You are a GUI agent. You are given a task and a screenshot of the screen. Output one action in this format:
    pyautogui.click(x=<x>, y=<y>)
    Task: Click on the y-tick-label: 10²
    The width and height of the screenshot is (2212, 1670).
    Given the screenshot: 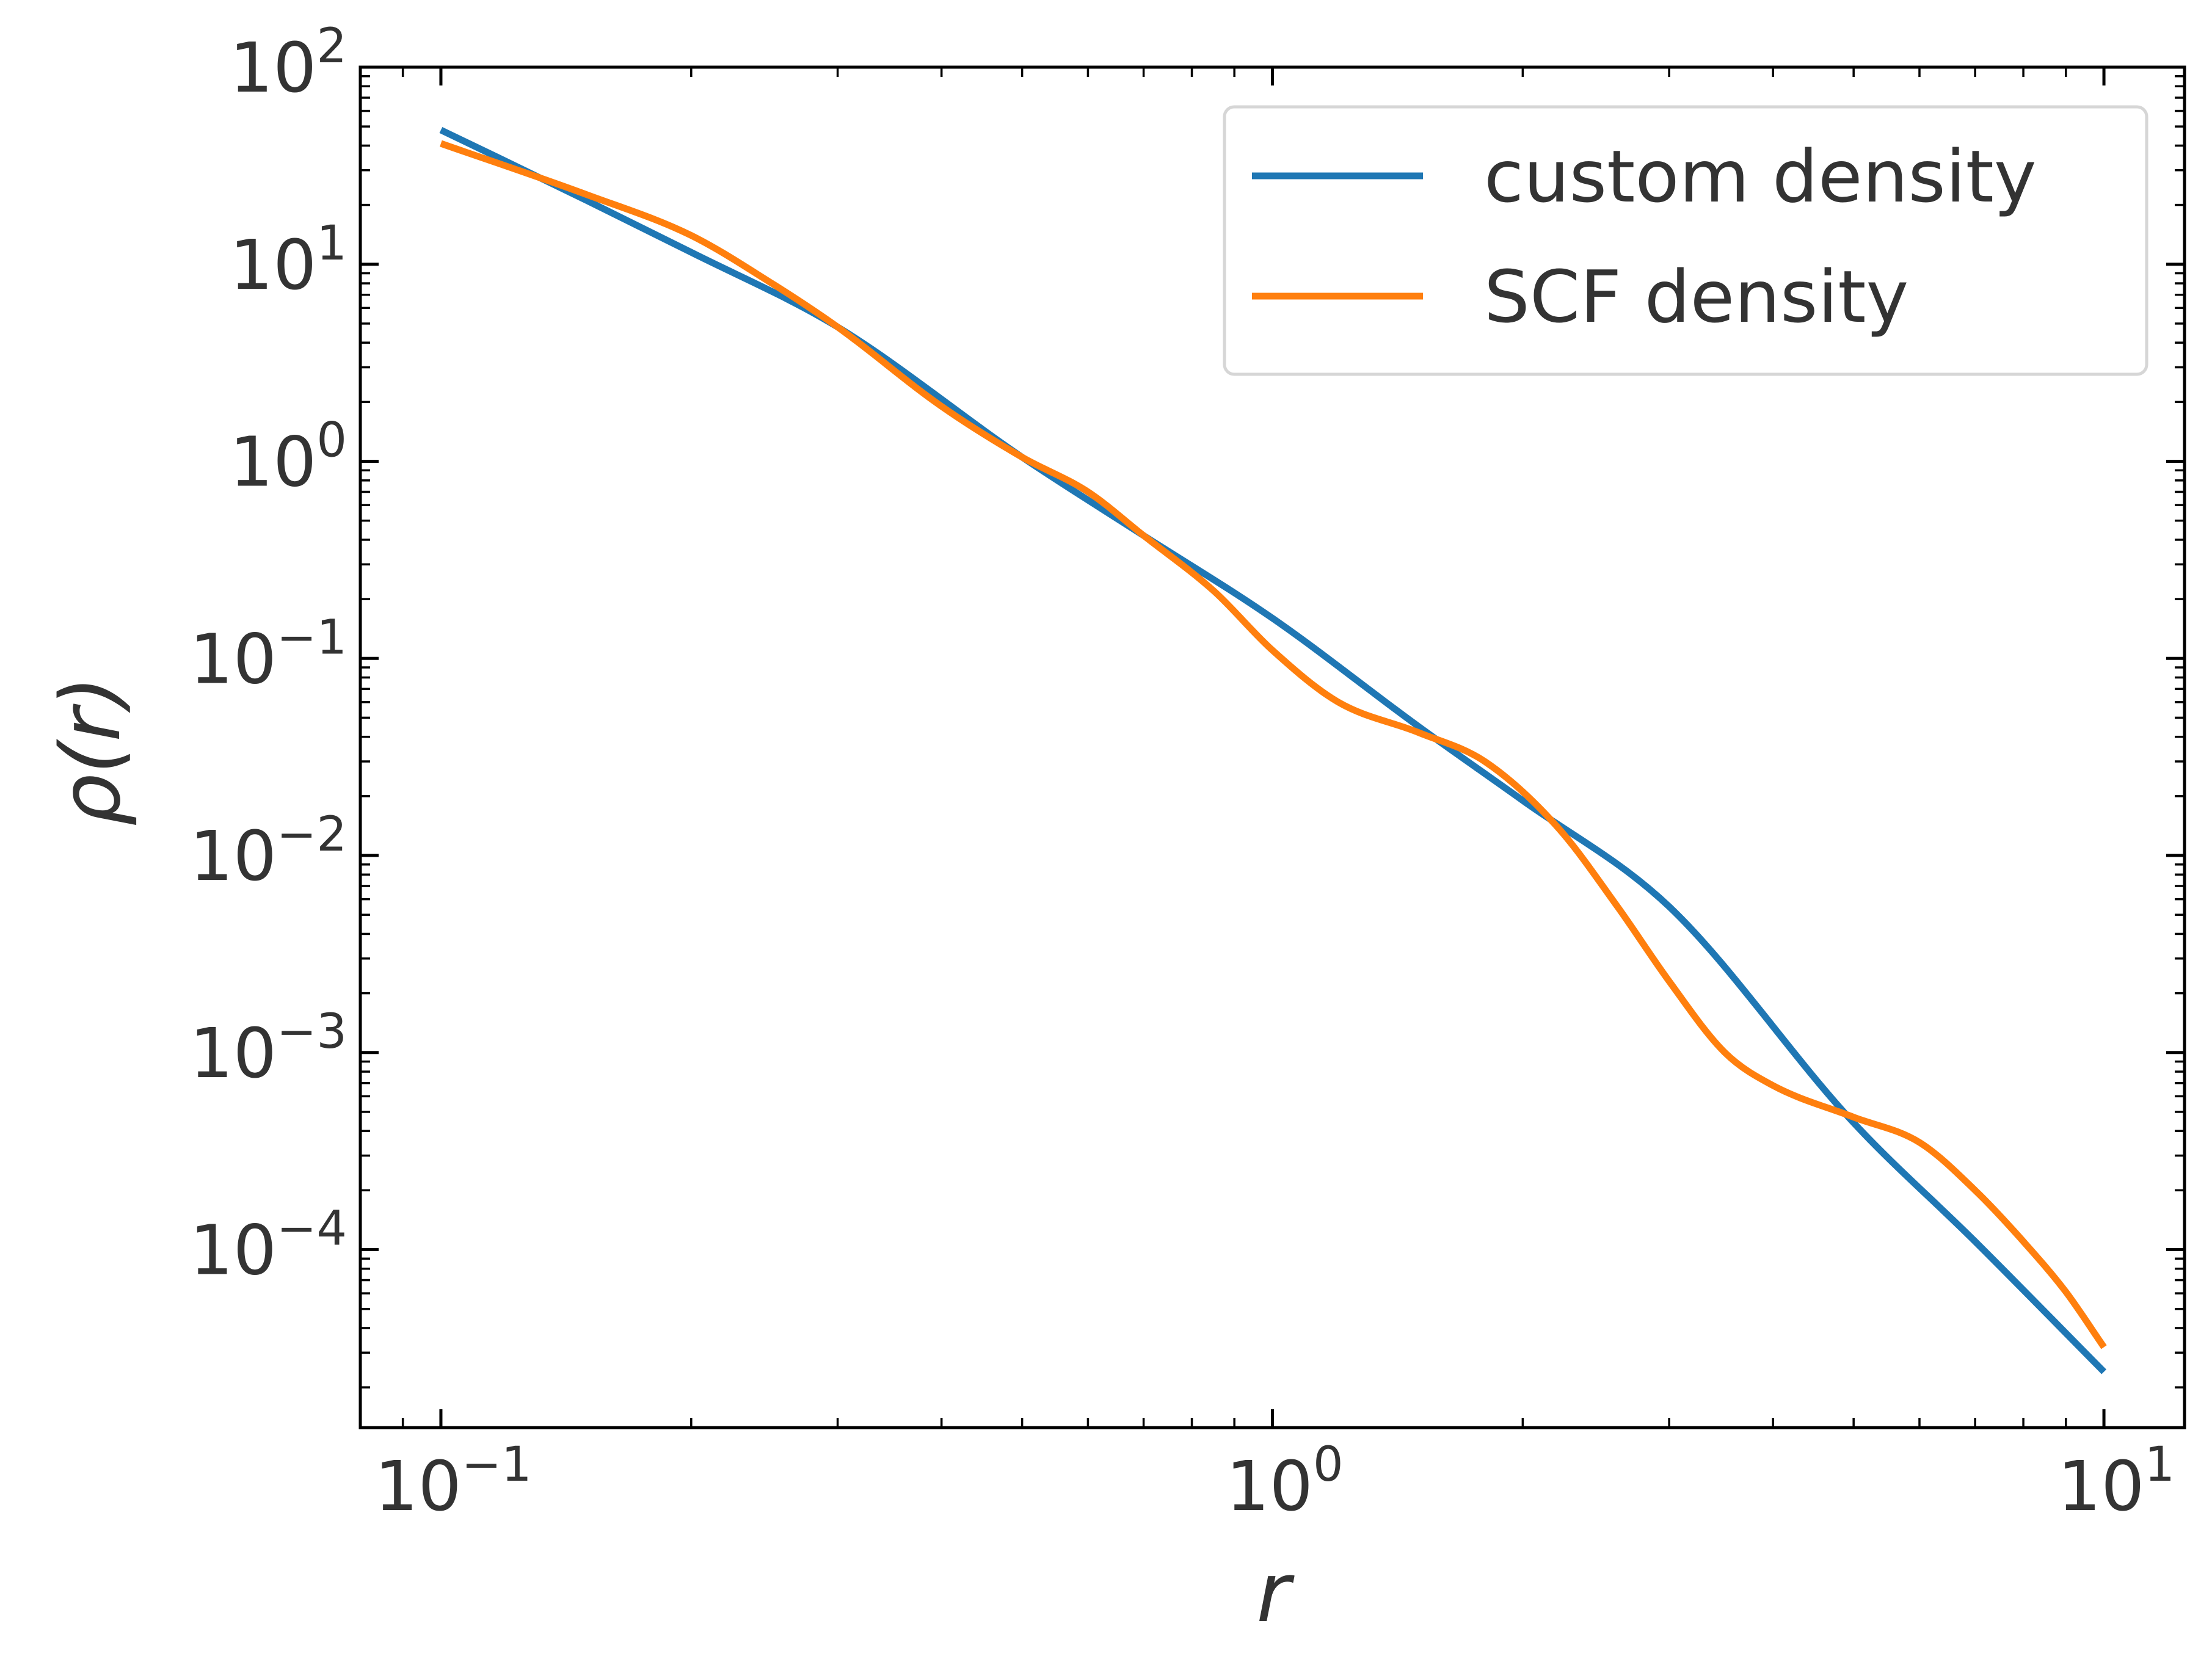 What is the action you would take?
    pyautogui.click(x=288, y=63)
    